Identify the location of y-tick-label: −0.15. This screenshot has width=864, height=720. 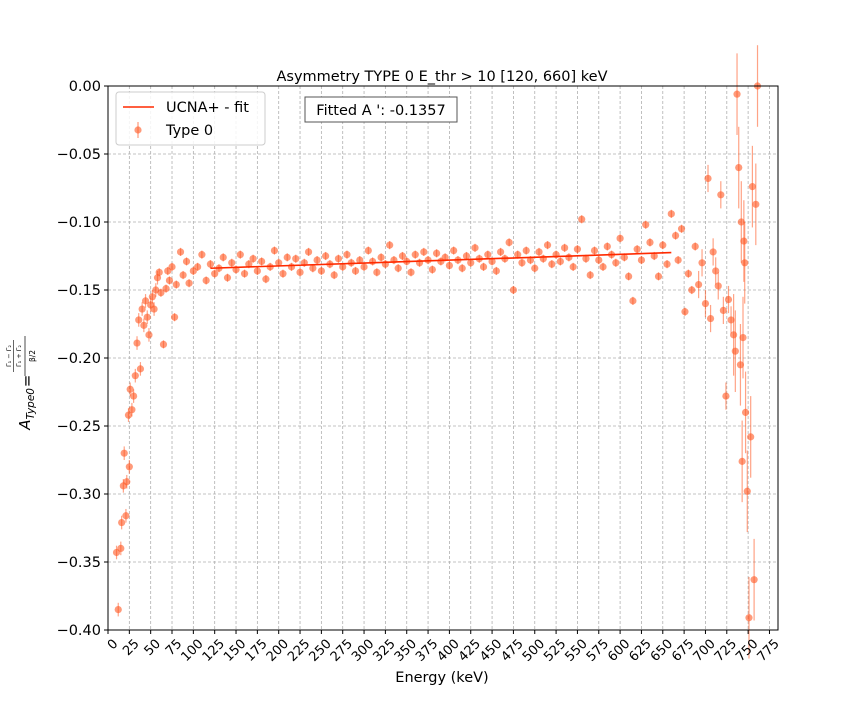
(79, 291).